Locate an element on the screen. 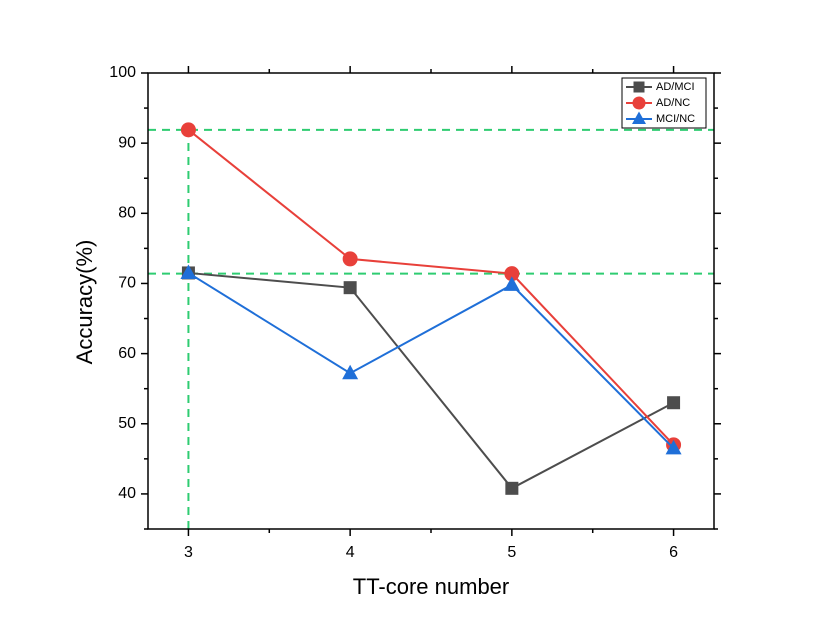  y-tick-label: 90 is located at coordinates (127, 142).